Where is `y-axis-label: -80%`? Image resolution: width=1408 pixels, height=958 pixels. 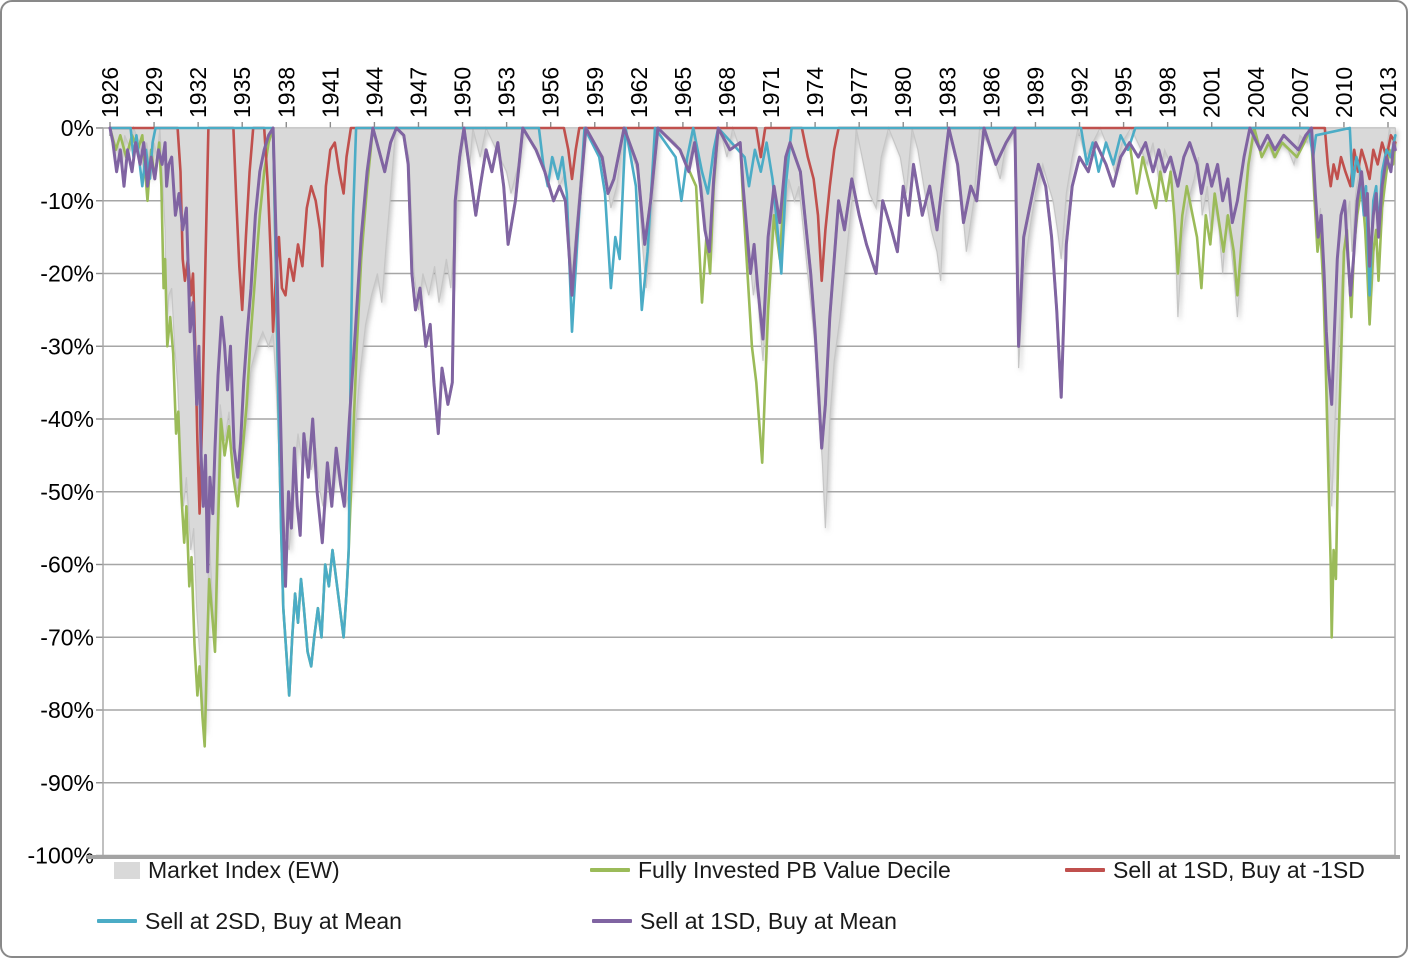
y-axis-label: -80% is located at coordinates (67, 710).